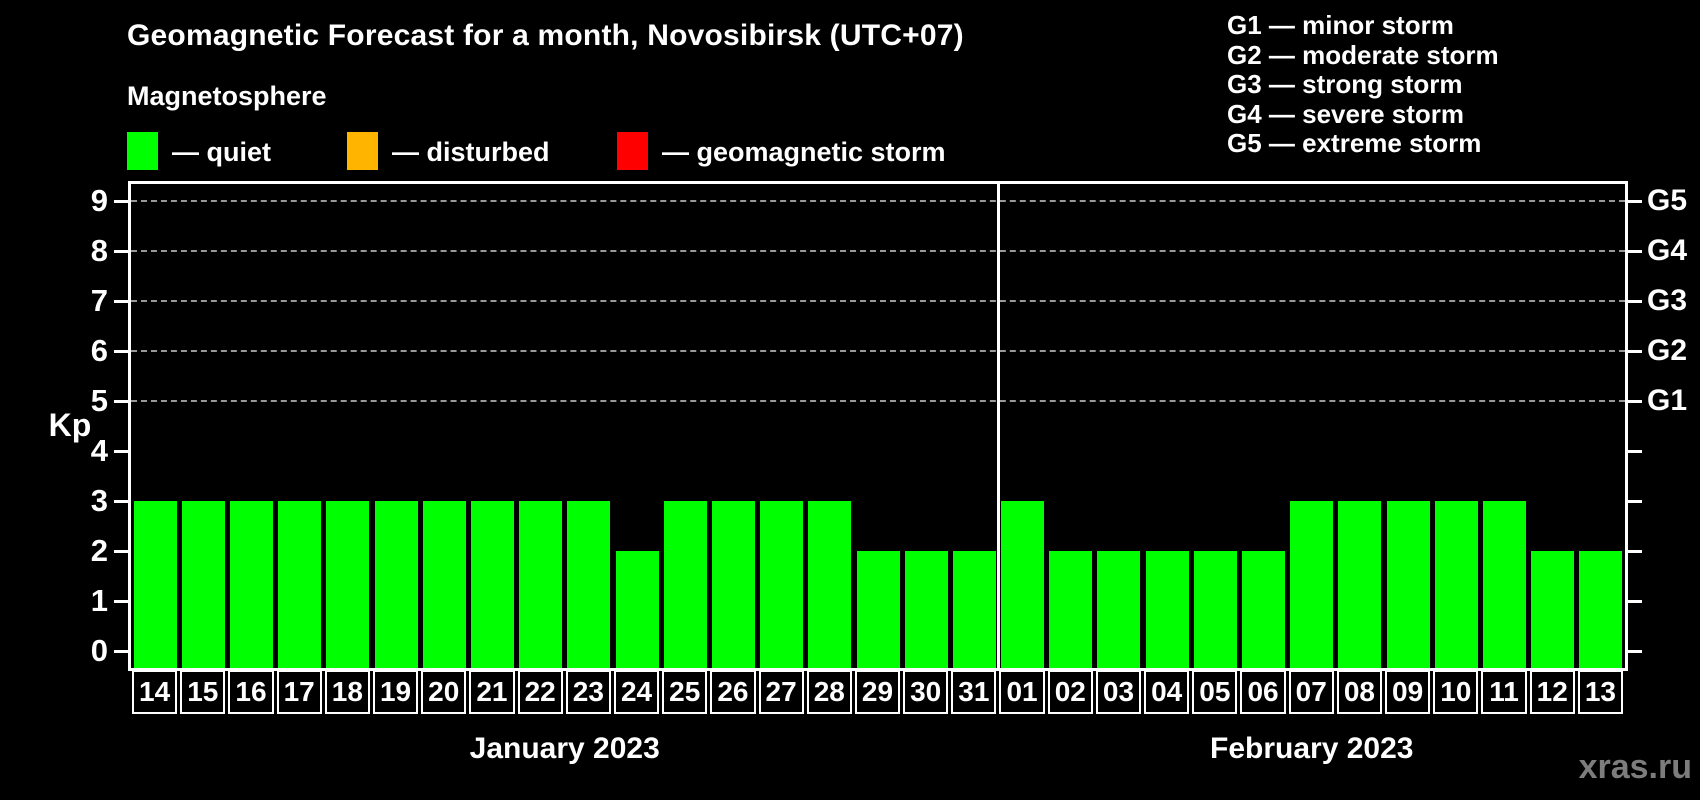 This screenshot has height=800, width=1700. I want to click on day-label: 14, so click(155, 692).